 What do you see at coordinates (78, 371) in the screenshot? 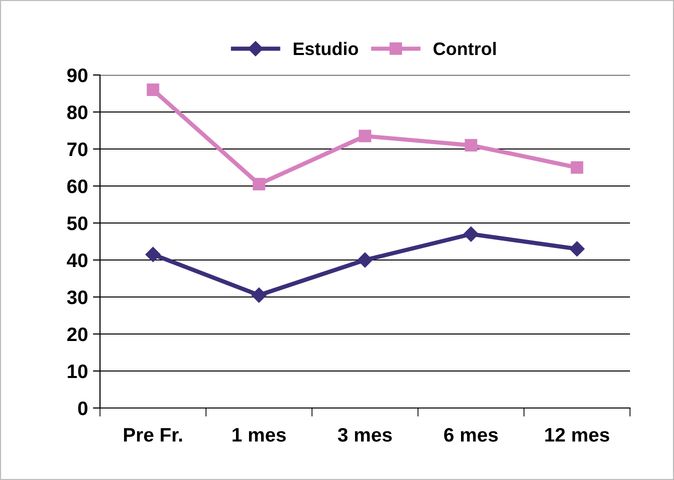
I see `y-tick-label: 10` at bounding box center [78, 371].